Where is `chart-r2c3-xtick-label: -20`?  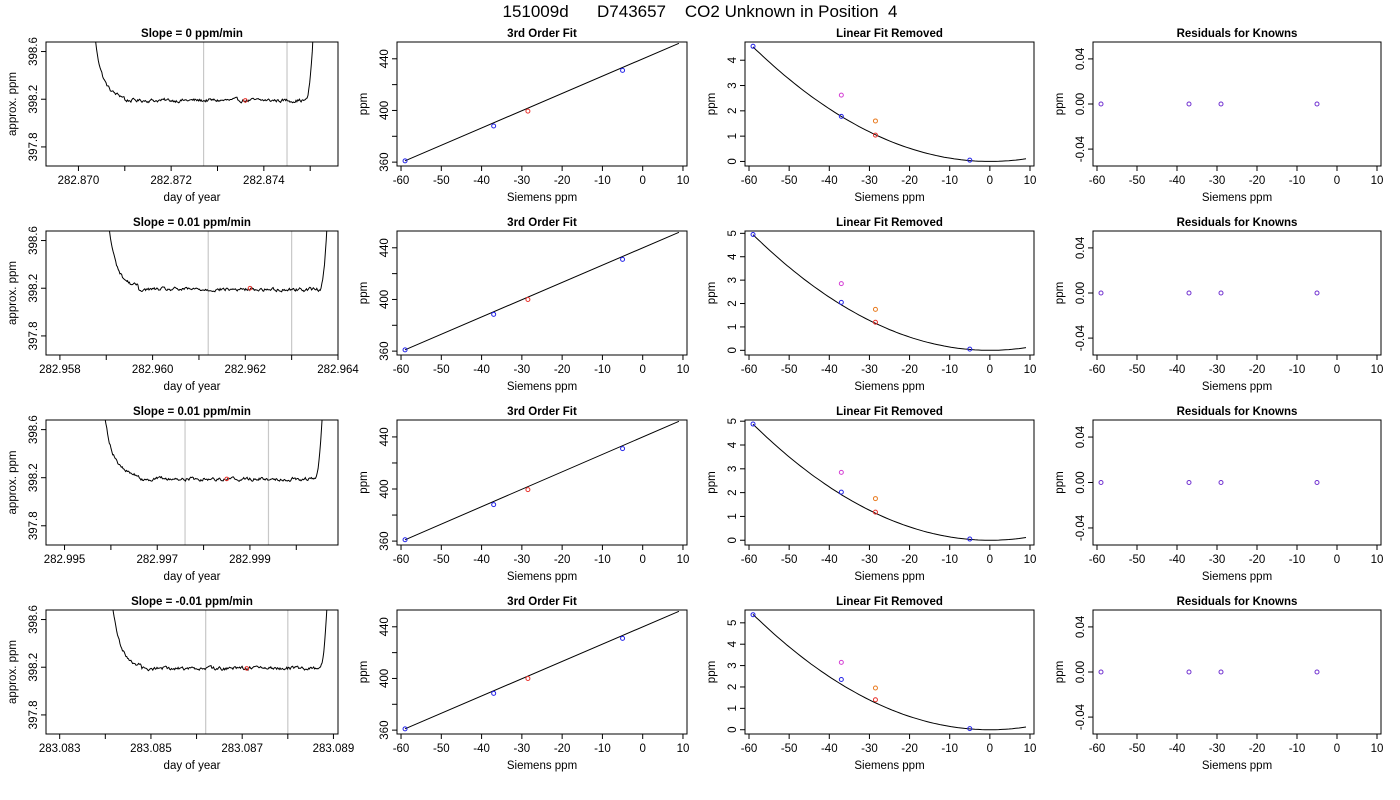 chart-r2c3-xtick-label: -20 is located at coordinates (909, 370).